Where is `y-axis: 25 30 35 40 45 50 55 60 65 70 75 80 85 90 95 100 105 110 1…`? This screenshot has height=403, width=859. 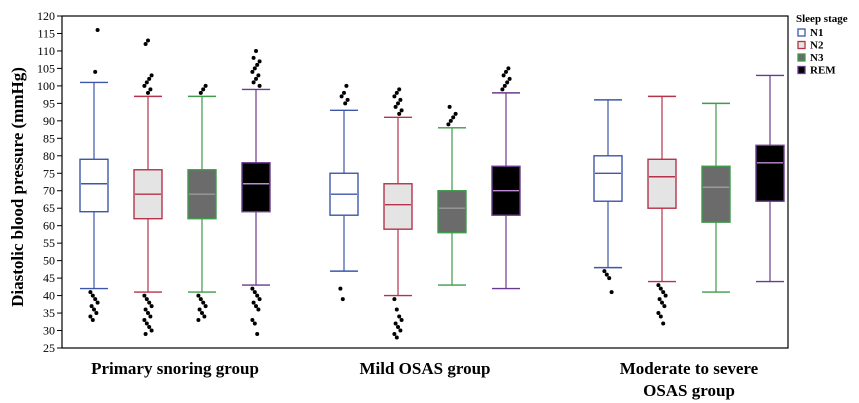 y-axis: 25 30 35 40 45 50 55 60 65 70 75 80 85 90 95 100 105 110 1… is located at coordinates (49, 182).